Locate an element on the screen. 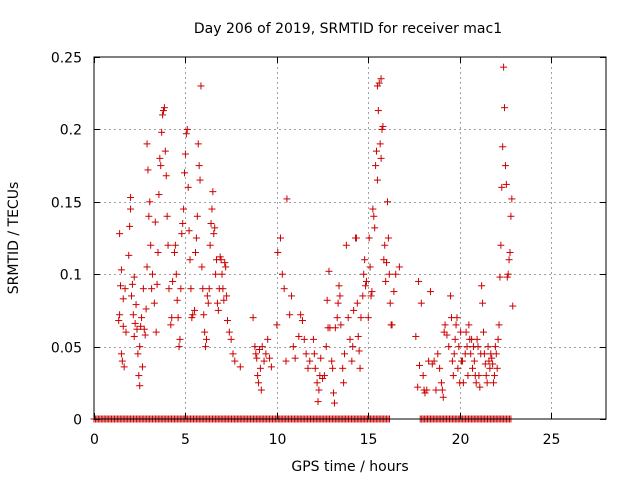 This screenshot has width=640, height=480. x-tick-label: 25 is located at coordinates (552, 440).